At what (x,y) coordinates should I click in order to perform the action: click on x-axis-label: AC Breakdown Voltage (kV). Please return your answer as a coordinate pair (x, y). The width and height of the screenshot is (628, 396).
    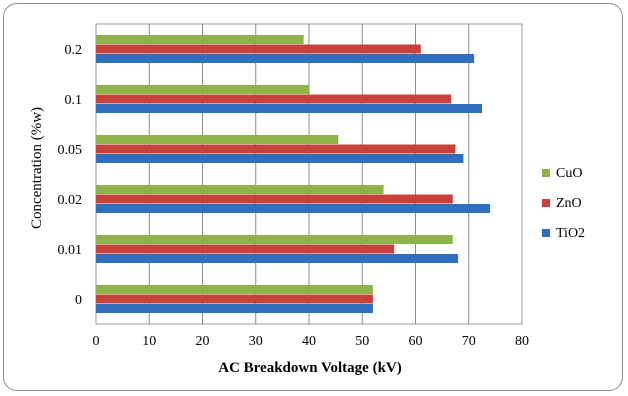
    Looking at the image, I should click on (310, 368).